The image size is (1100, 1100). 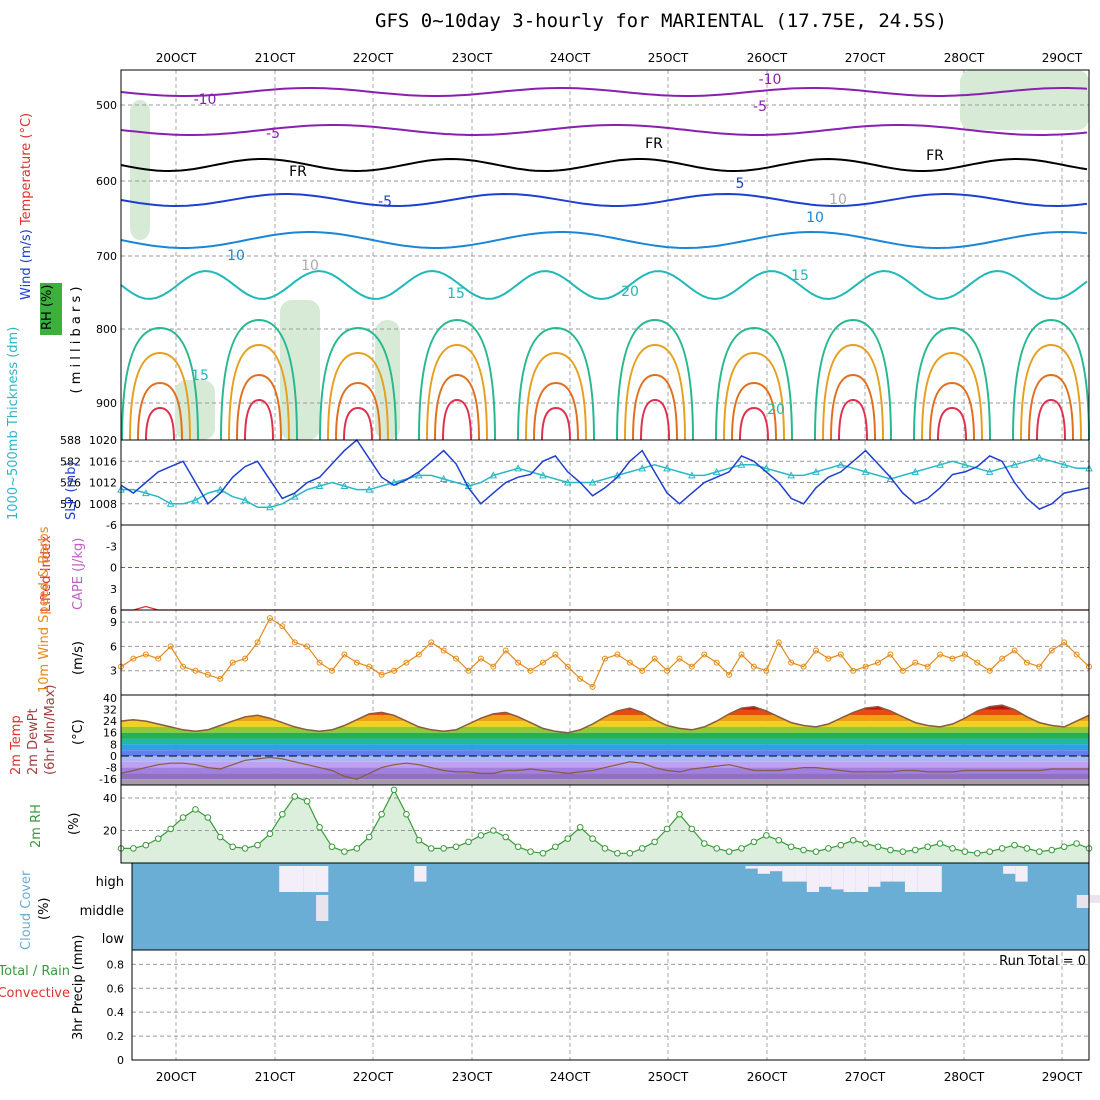 What do you see at coordinates (610, 906) in the screenshot?
I see `cloud-background` at bounding box center [610, 906].